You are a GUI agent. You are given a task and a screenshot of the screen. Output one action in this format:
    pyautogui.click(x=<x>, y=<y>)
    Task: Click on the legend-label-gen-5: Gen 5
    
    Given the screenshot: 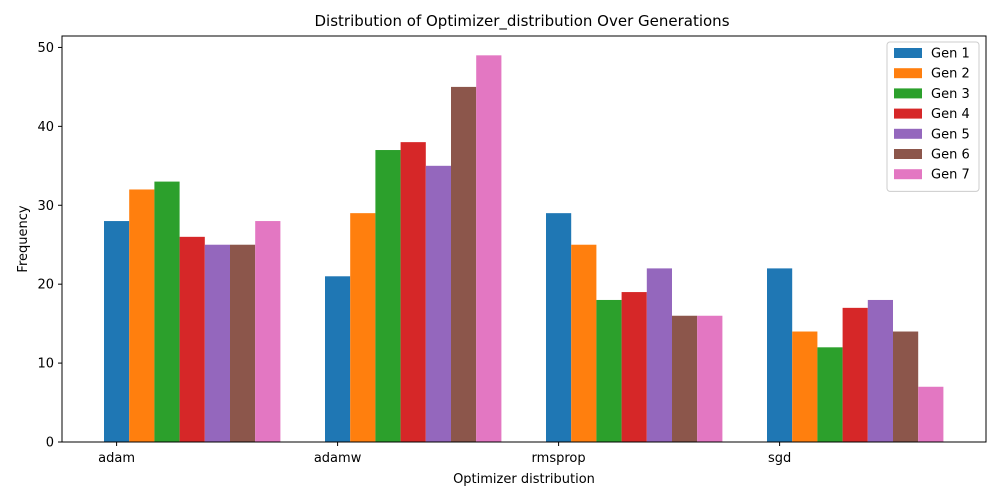 What is the action you would take?
    pyautogui.click(x=950, y=134)
    